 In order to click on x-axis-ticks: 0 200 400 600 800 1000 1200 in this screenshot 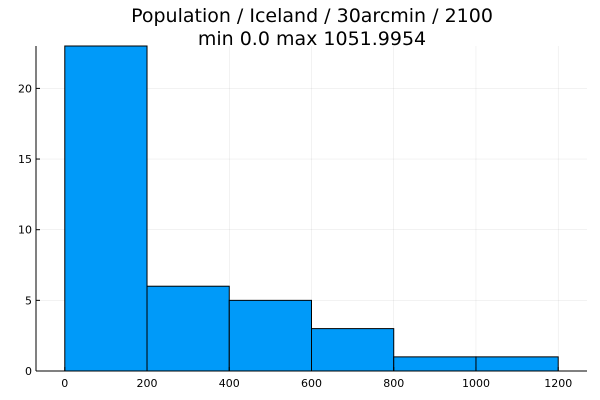, I will do `click(316, 378)`.